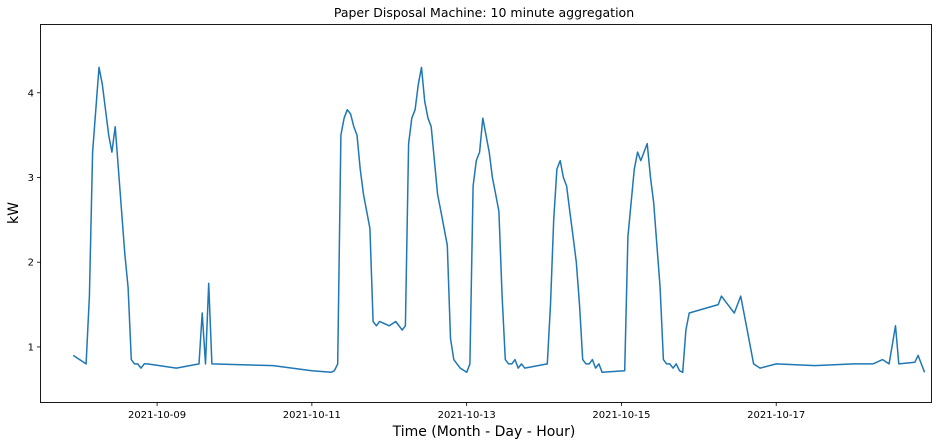 The width and height of the screenshot is (938, 445). I want to click on y-axis: 1 2 3 4, so click(34, 220).